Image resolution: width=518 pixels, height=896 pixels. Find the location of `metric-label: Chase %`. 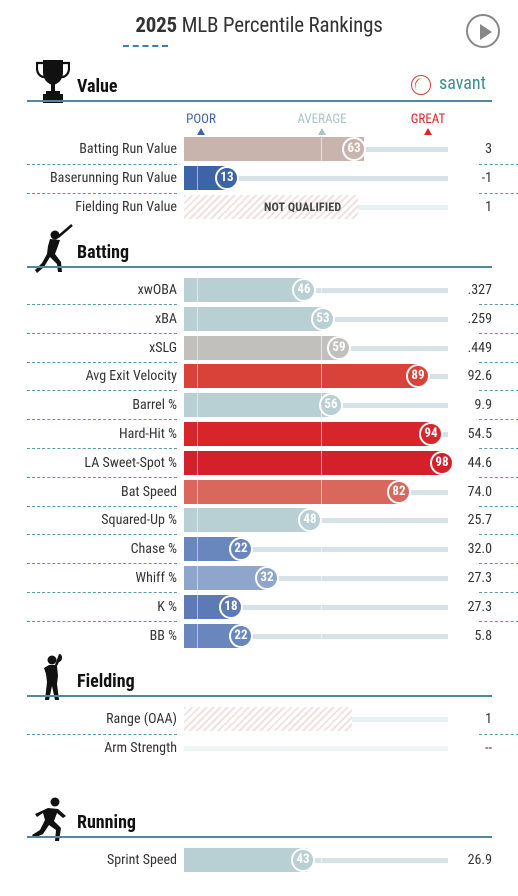

metric-label: Chase % is located at coordinates (153, 549).